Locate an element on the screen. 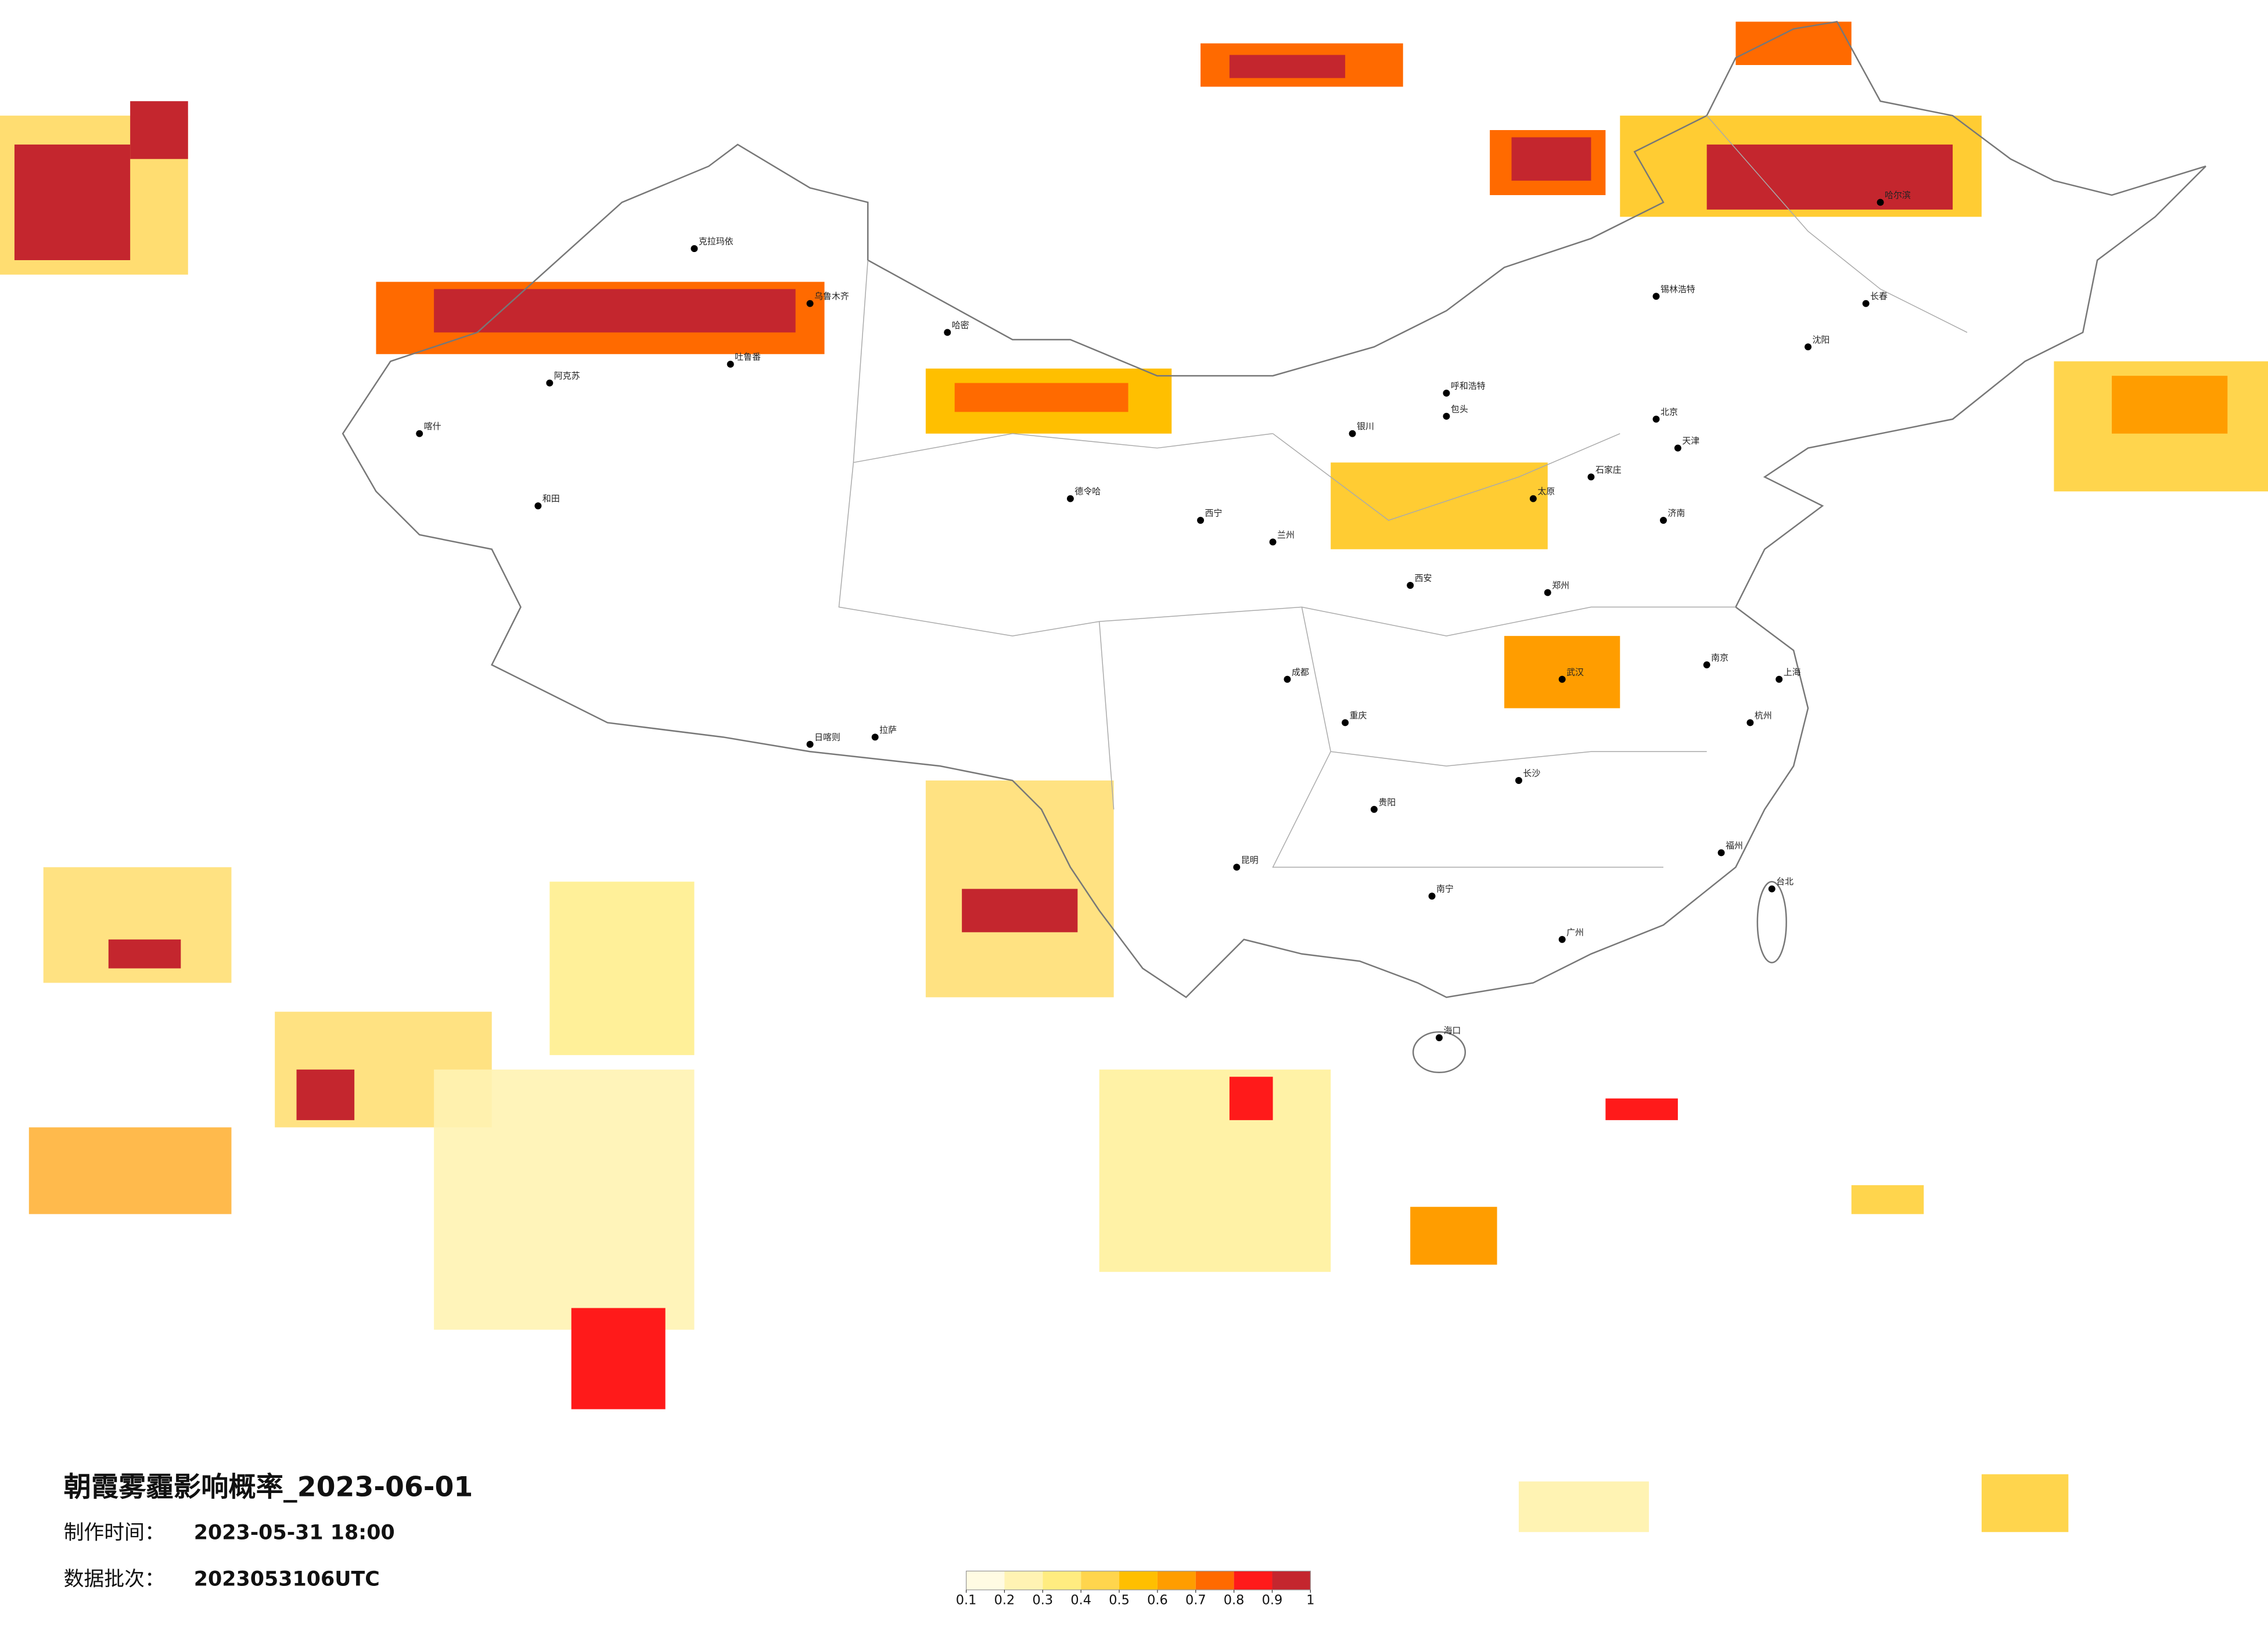  city-label: 和田 is located at coordinates (551, 499).